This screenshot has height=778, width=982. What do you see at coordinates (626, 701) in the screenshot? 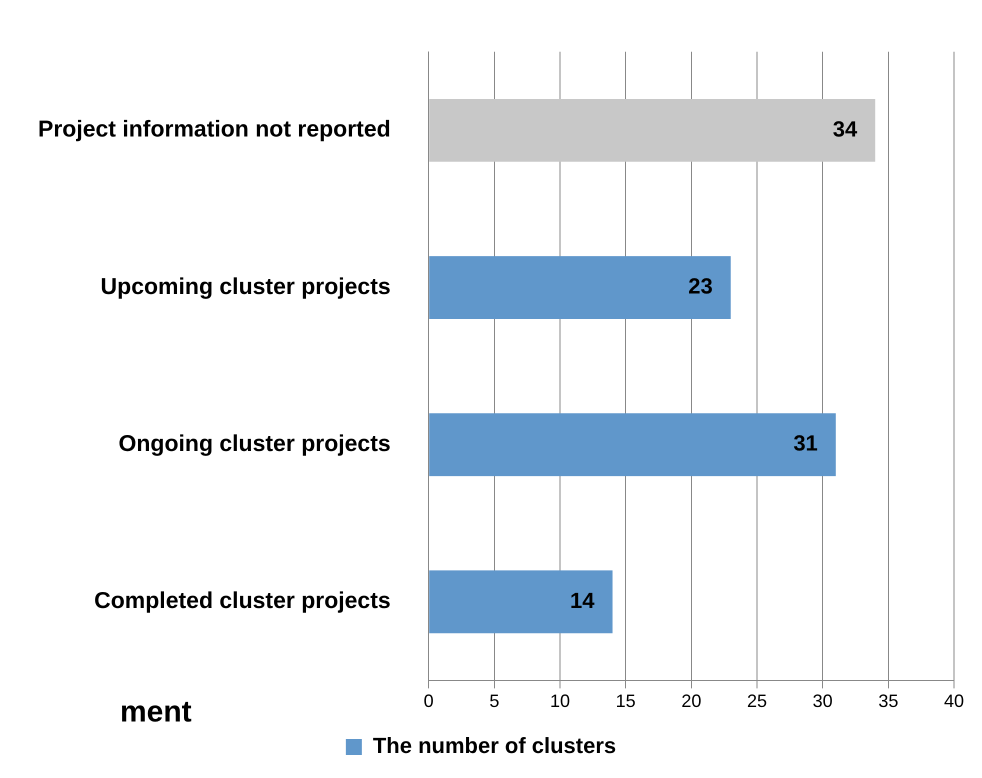
I see `x-tick-label: 15` at bounding box center [626, 701].